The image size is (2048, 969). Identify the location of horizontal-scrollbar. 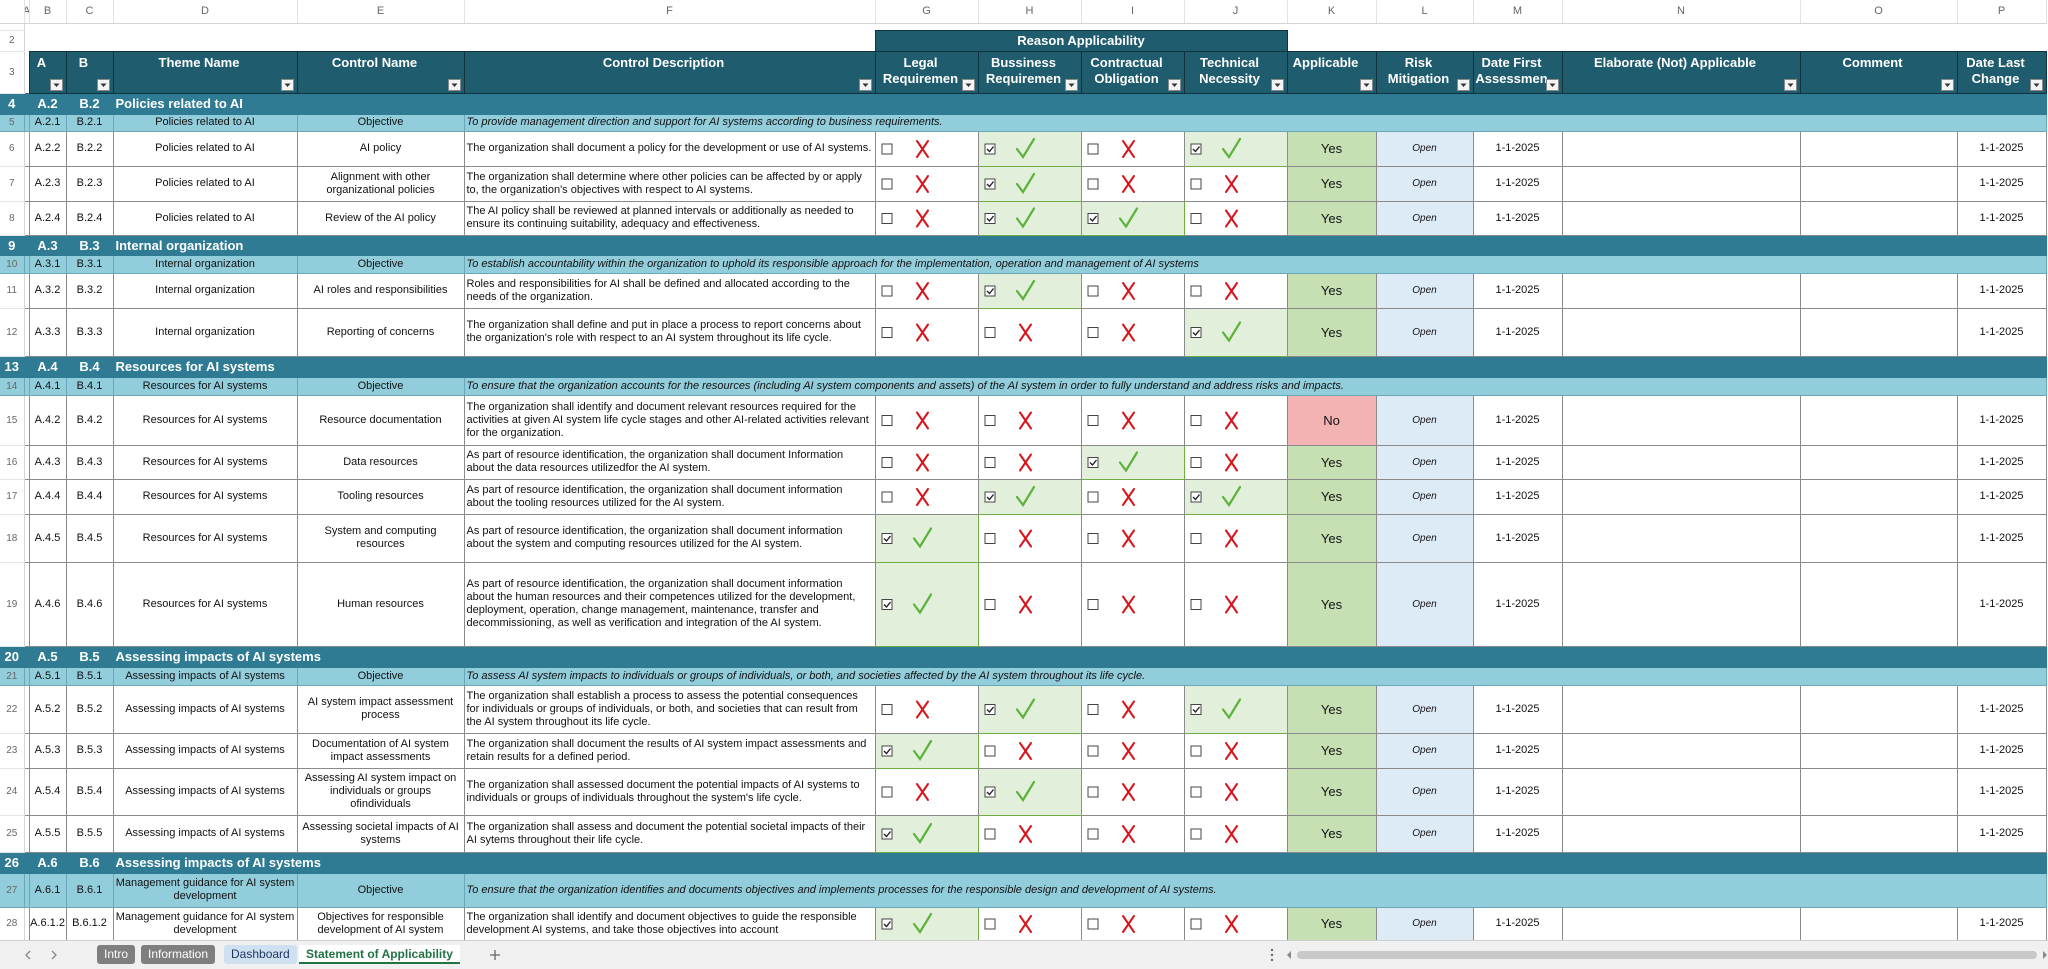
(1666, 955).